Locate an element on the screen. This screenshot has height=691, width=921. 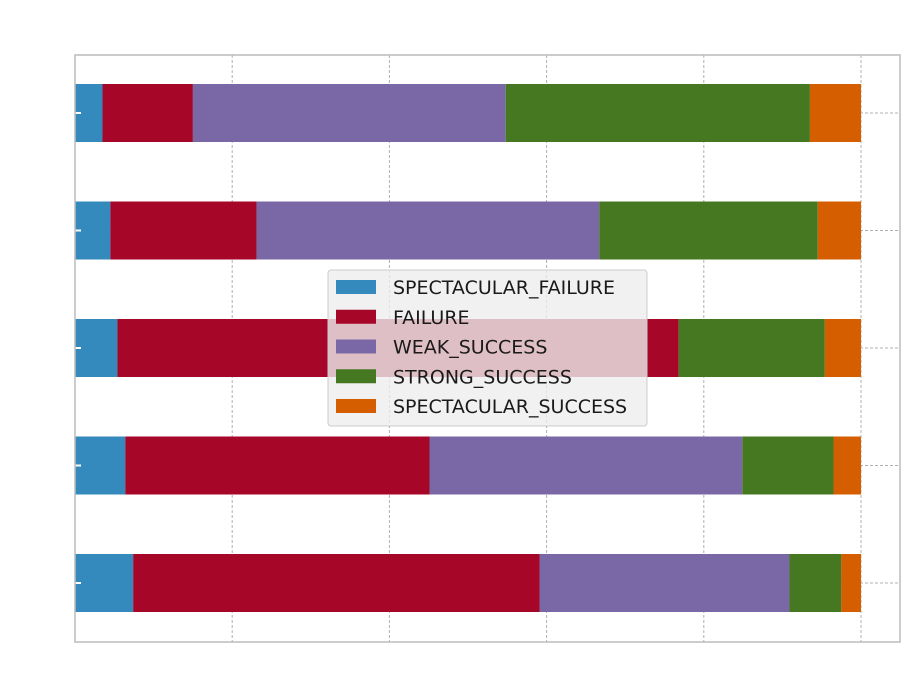
y-ticks is located at coordinates (78, 348).